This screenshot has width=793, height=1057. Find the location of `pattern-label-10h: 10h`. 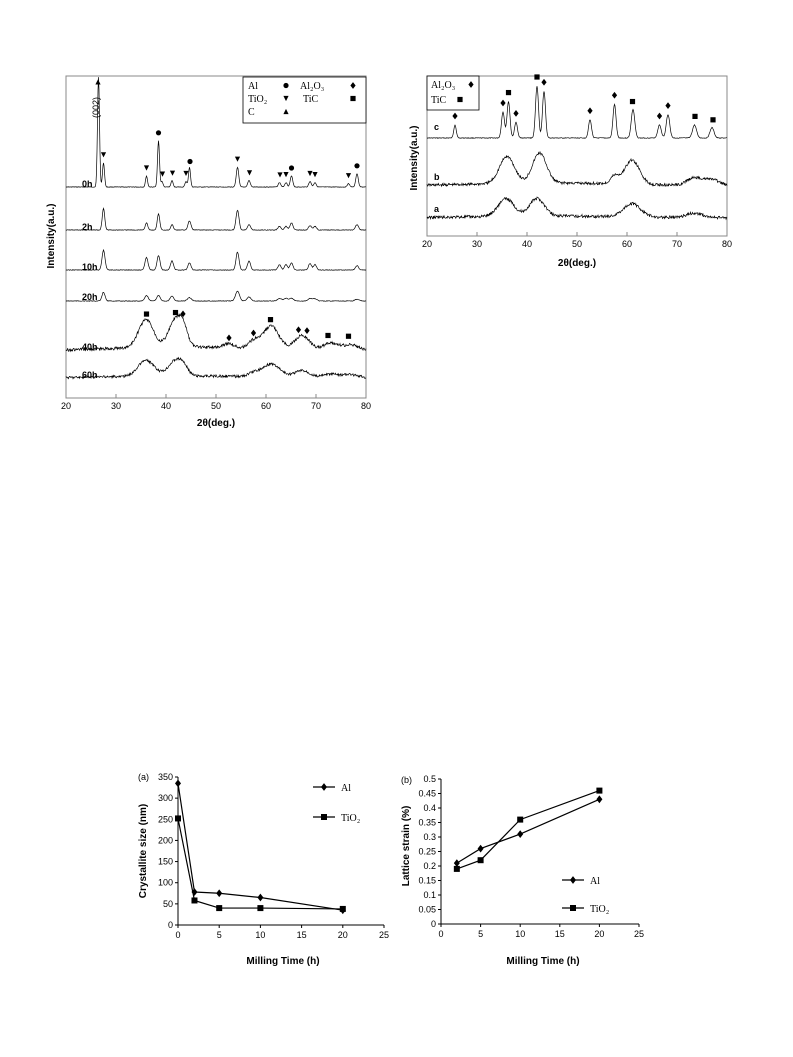

pattern-label-10h: 10h is located at coordinates (90, 267).